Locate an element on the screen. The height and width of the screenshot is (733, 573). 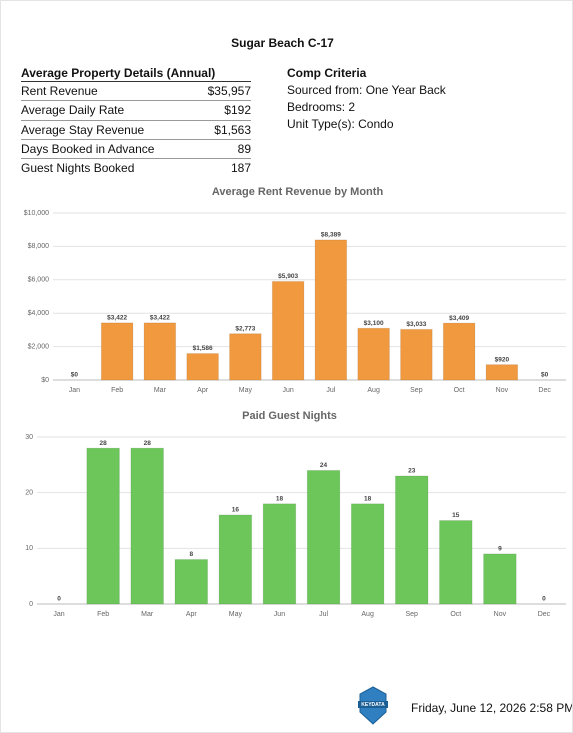
y-tick-label: $8,000 is located at coordinates (39, 246).